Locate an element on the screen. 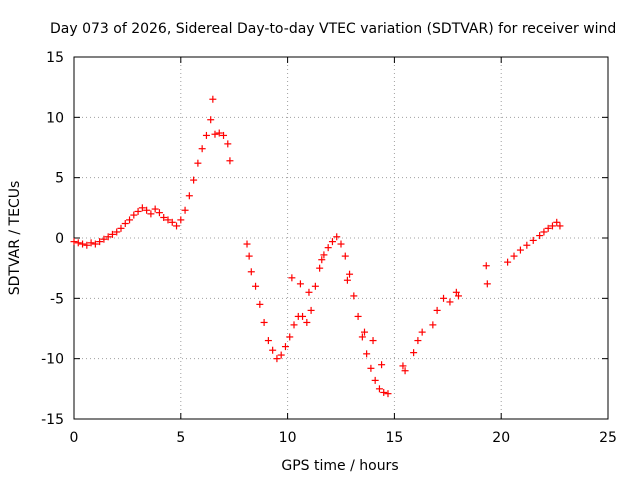 This screenshot has width=640, height=480. y-tick-label: -10 is located at coordinates (52, 360).